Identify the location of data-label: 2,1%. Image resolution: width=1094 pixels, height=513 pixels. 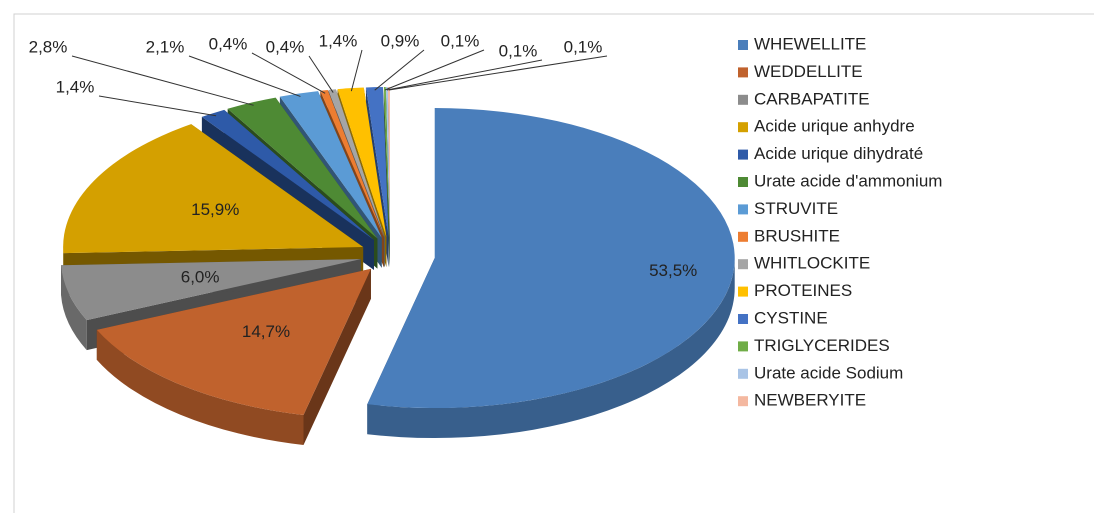
(165, 46).